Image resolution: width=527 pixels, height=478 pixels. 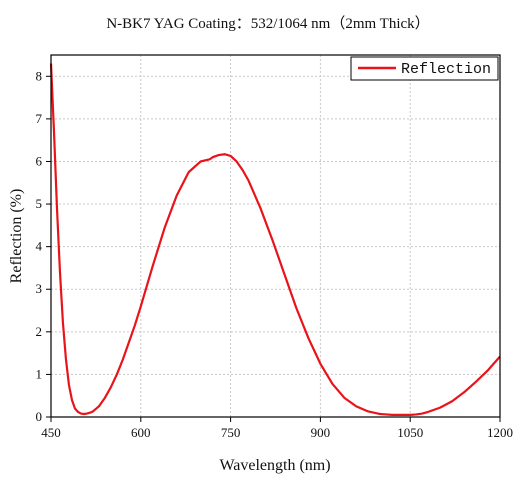 I want to click on y-tick-labels: 0 1 2 3 4 5 6 7 8, so click(x=39, y=246).